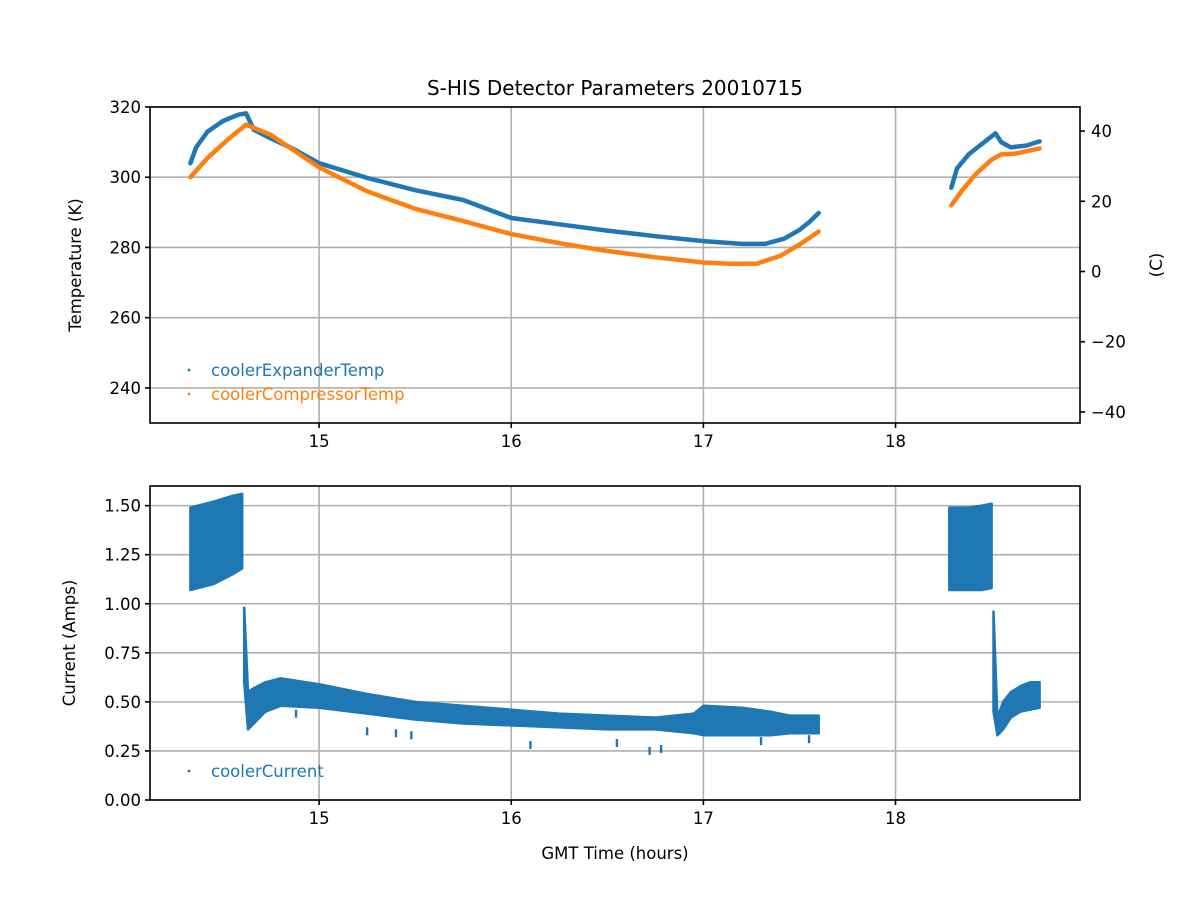  What do you see at coordinates (189, 394) in the screenshot?
I see `legend-marker-compressor` at bounding box center [189, 394].